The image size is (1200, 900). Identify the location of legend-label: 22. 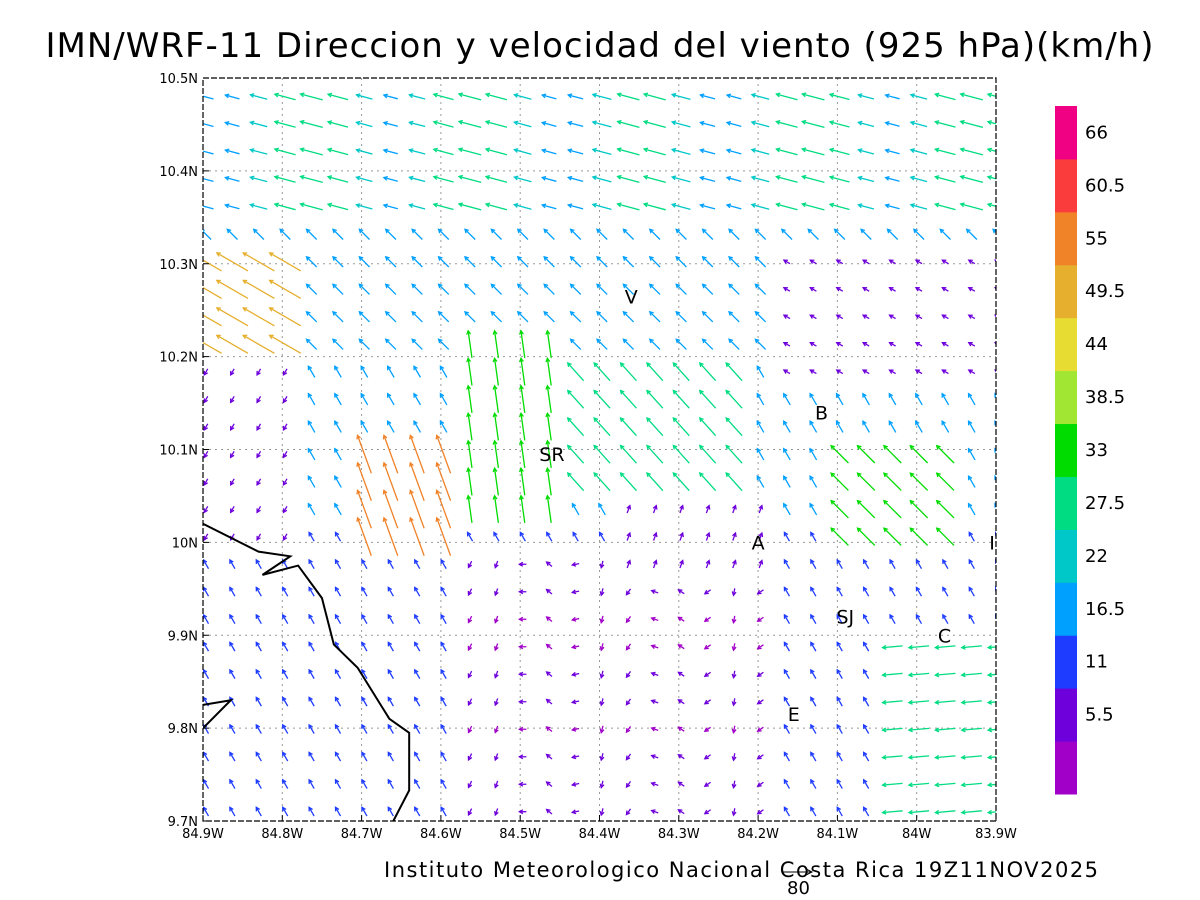
(1096, 556).